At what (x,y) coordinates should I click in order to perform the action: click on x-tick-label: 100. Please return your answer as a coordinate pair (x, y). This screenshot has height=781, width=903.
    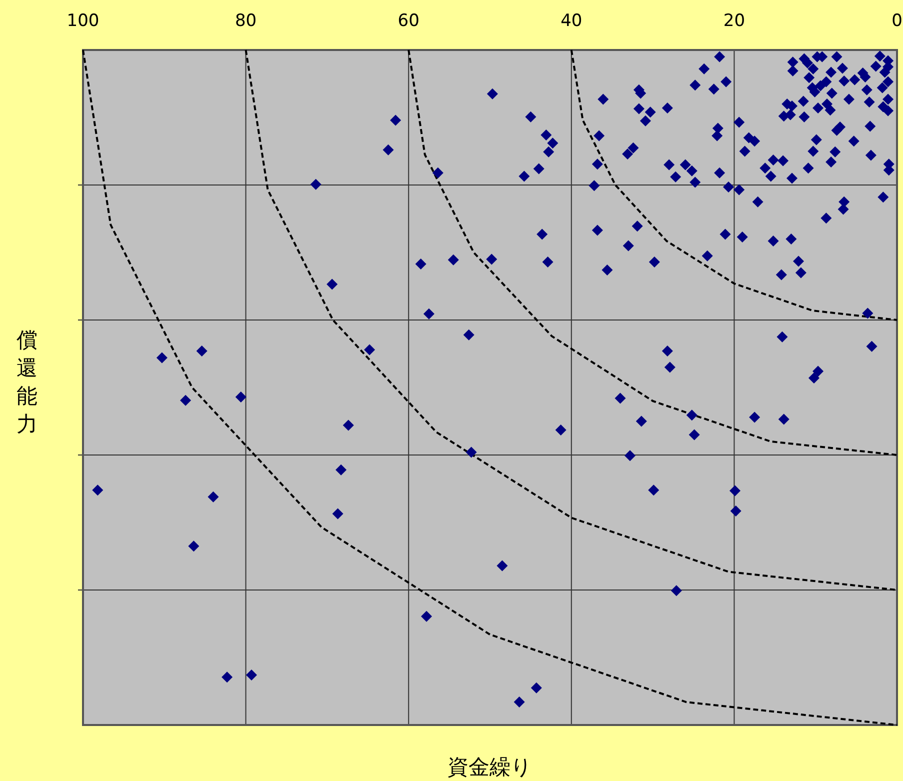
    Looking at the image, I should click on (83, 21).